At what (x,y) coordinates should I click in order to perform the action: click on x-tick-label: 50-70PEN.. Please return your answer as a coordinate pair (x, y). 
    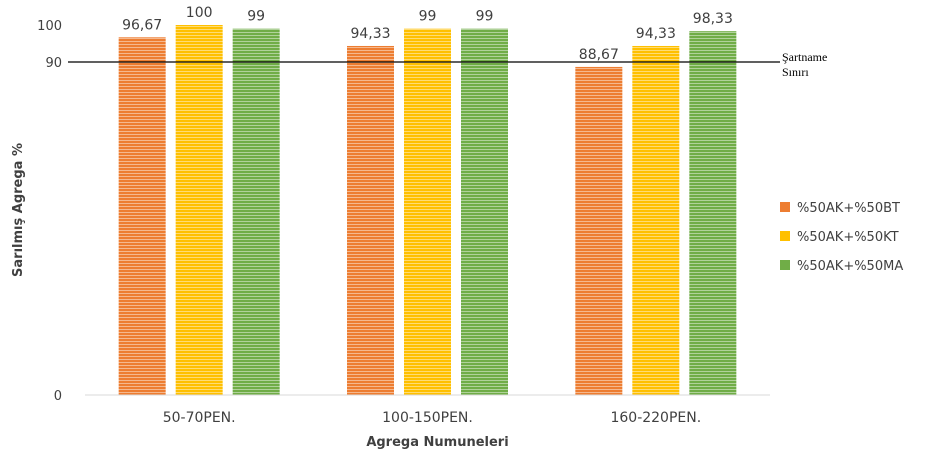
    Looking at the image, I should click on (199, 418).